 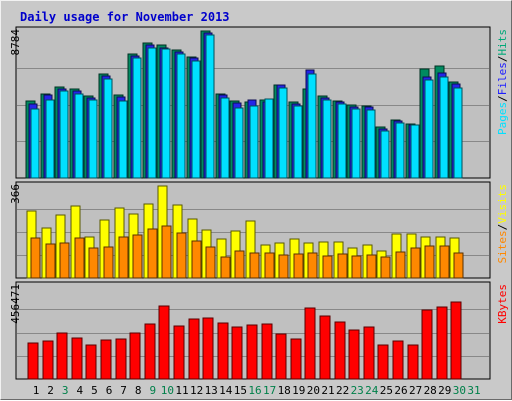 What do you see at coordinates (415, 390) in the screenshot?
I see `day-label-27: 27` at bounding box center [415, 390].